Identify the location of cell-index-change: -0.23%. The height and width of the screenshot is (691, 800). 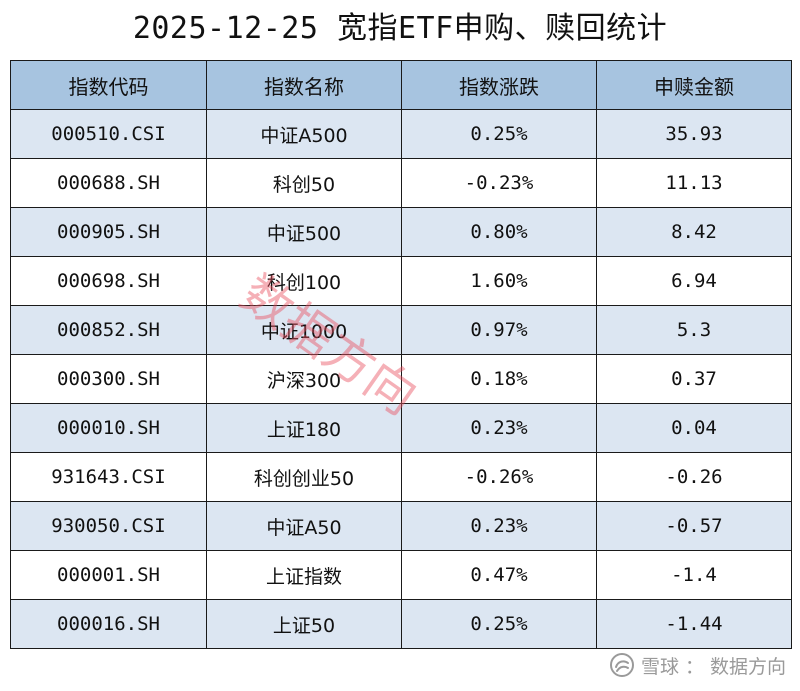
(499, 183).